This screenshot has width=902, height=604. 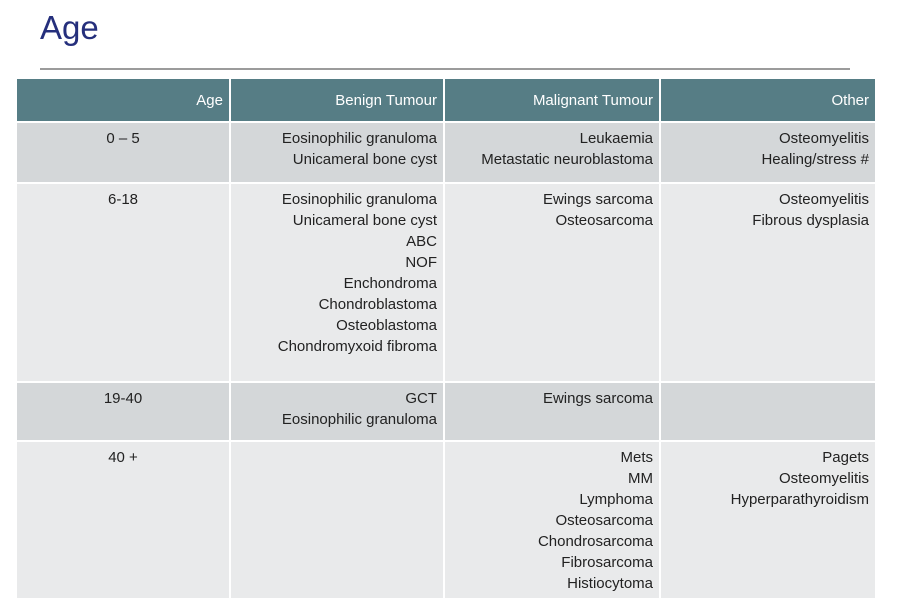 What do you see at coordinates (552, 282) in the screenshot?
I see `table-cell-malignant: Ewings sarcoma Osteosarcoma` at bounding box center [552, 282].